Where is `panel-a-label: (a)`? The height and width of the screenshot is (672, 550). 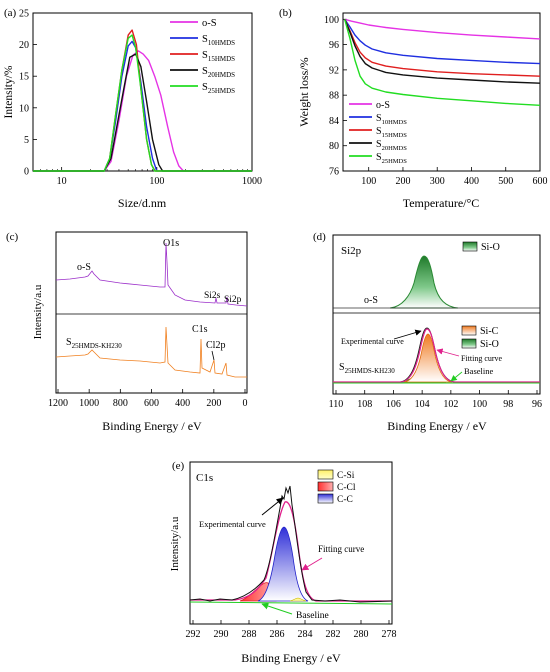 panel-a-label: (a) is located at coordinates (10, 13).